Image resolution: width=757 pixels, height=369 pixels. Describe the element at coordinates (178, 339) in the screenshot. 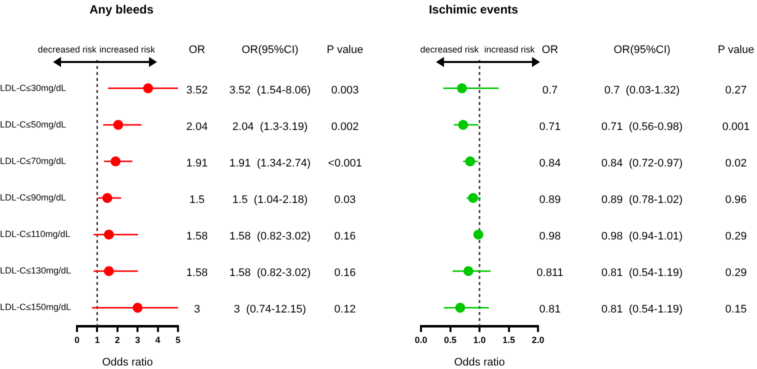

I see `x-tick-label: 5` at that location.